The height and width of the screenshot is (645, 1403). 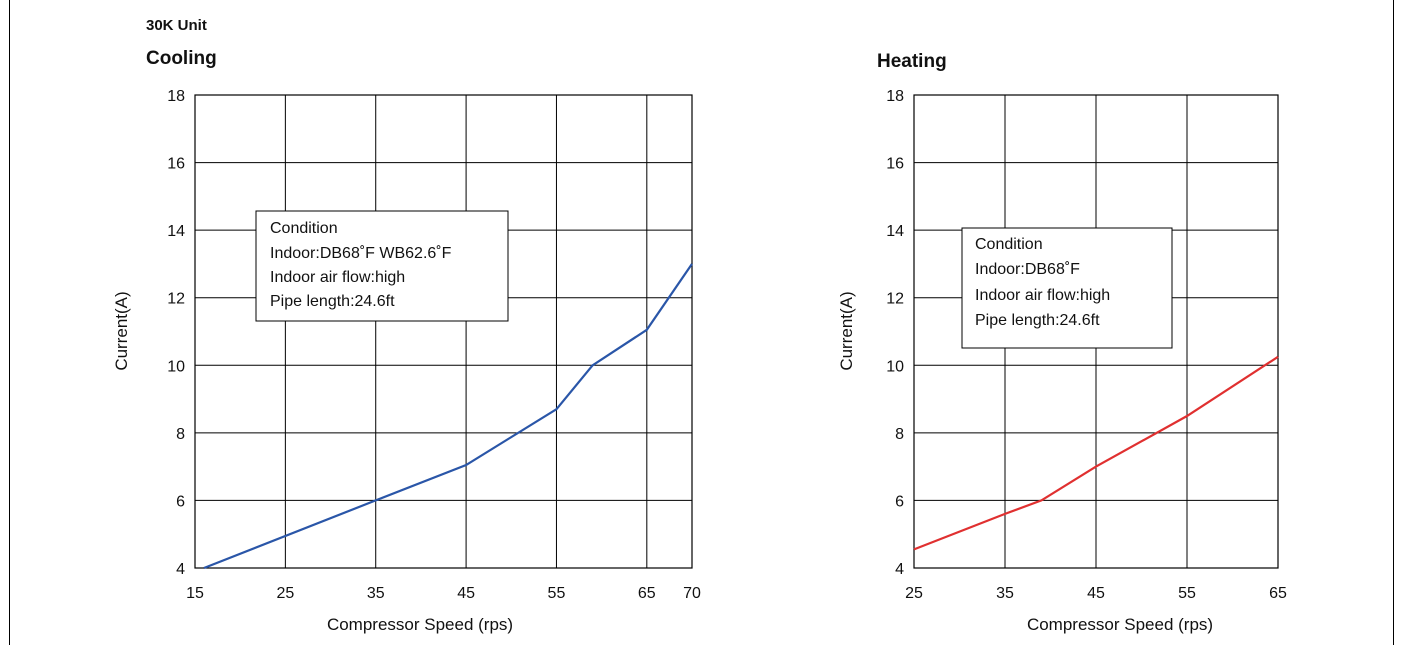 I want to click on cooling-x-tick-label: 35, so click(x=376, y=593).